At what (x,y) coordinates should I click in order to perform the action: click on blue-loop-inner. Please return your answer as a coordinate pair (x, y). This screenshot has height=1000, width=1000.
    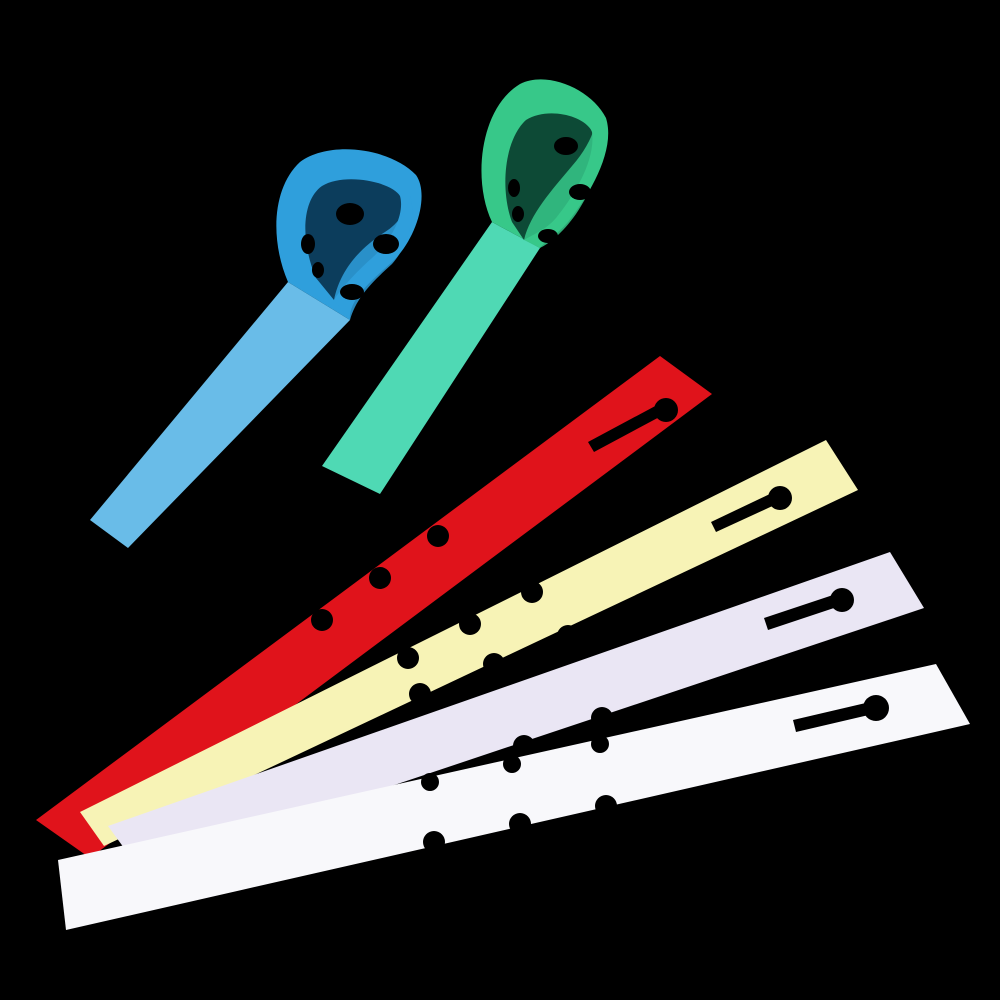
    Looking at the image, I should click on (353, 239).